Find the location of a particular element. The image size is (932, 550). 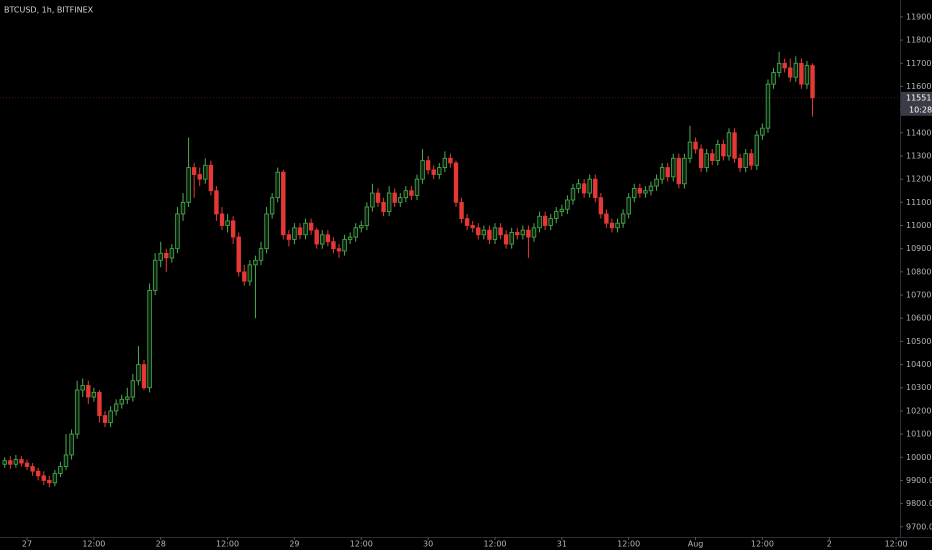

y-tick-label: 10200.0 is located at coordinates (919, 410).